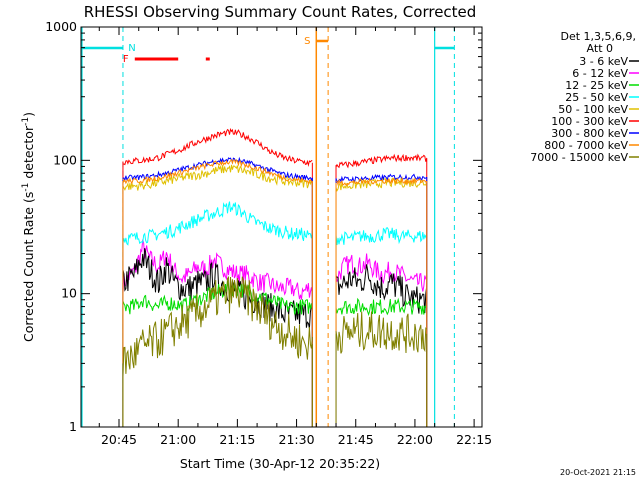  What do you see at coordinates (73, 426) in the screenshot?
I see `y-tick-label: 1` at bounding box center [73, 426].